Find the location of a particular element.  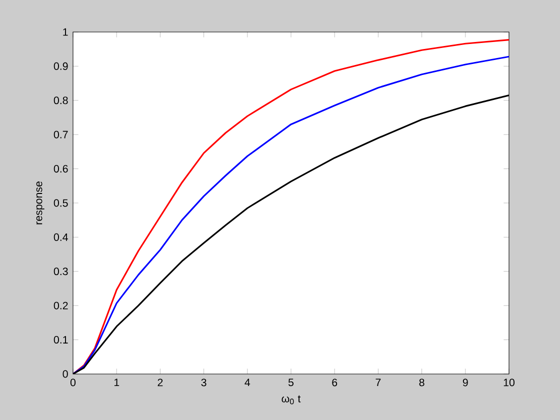

x-tick-label: 10 is located at coordinates (509, 382).